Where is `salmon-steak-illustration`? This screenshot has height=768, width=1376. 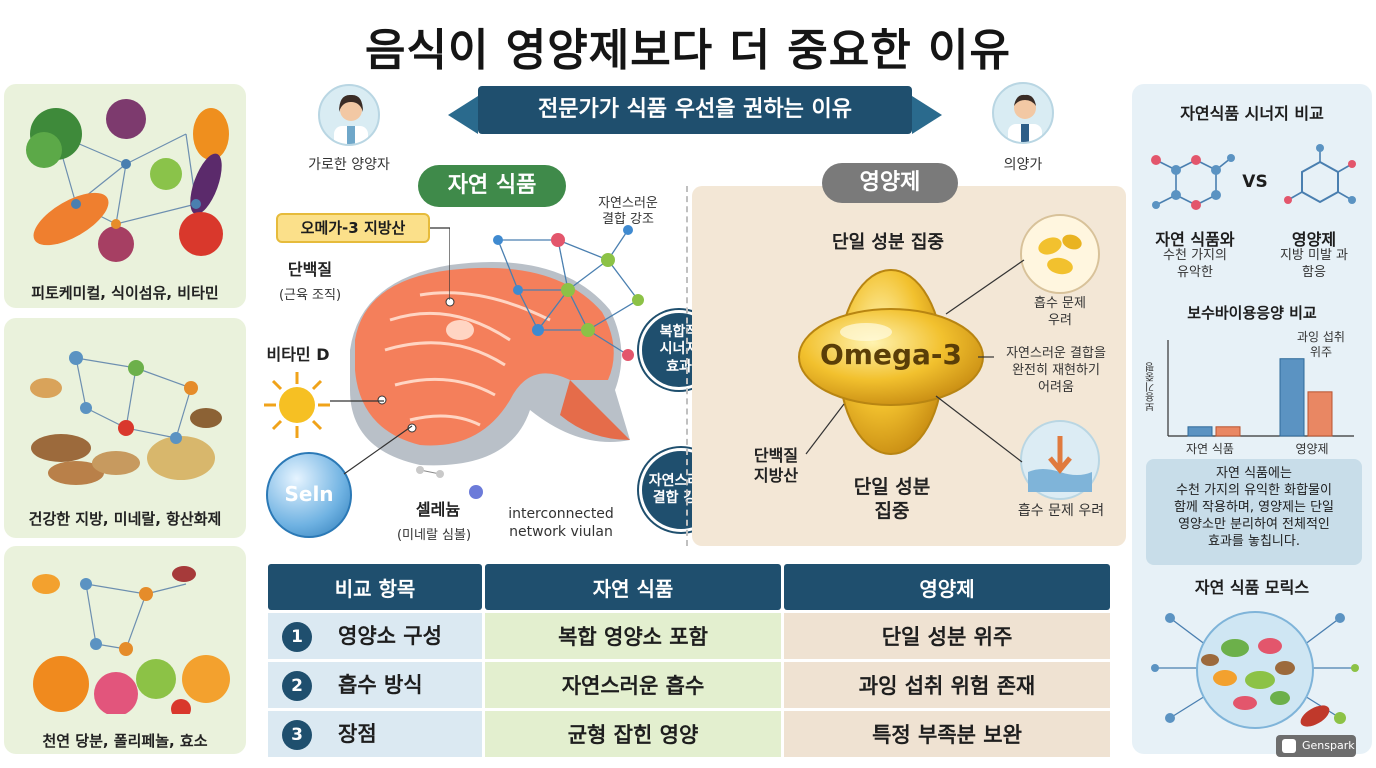 salmon-steak-illustration is located at coordinates (490, 364).